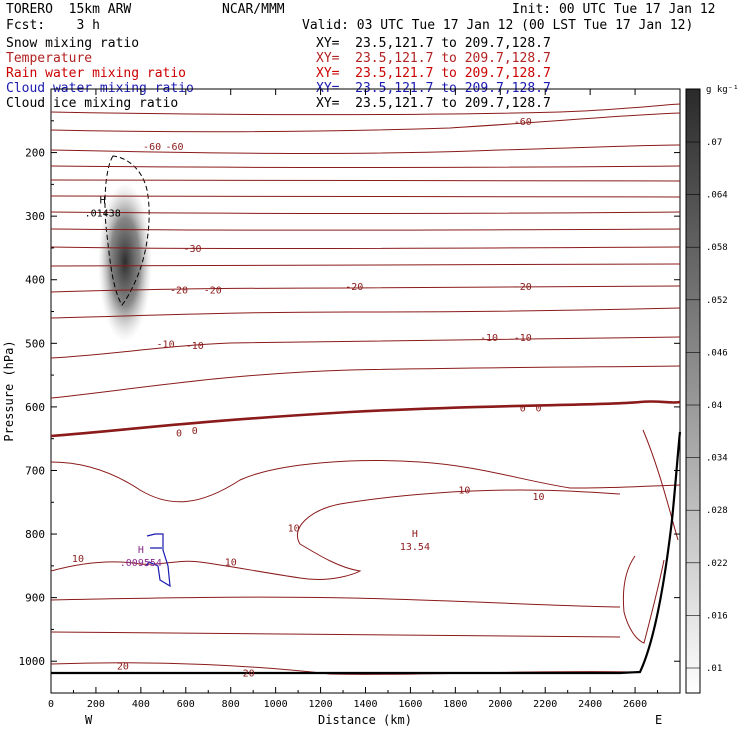 This screenshot has height=740, width=740. I want to click on legend-temperature-xy: XY= 23.5,121.7 to 209.7,128.7, so click(433, 58).